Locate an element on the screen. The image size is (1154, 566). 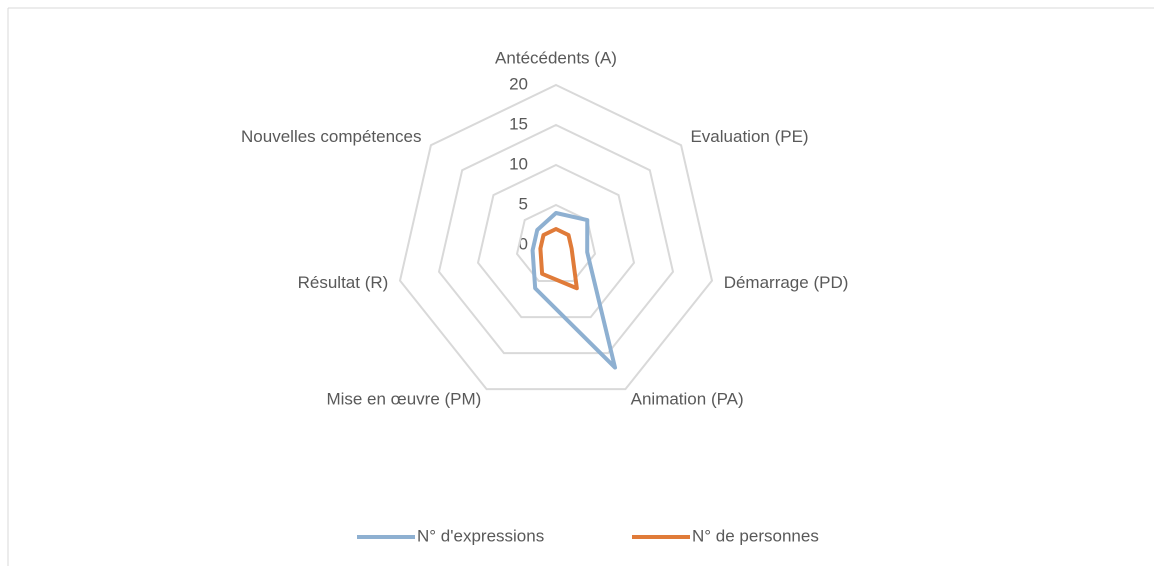
category-label: Nouvelles compétences is located at coordinates (331, 136).